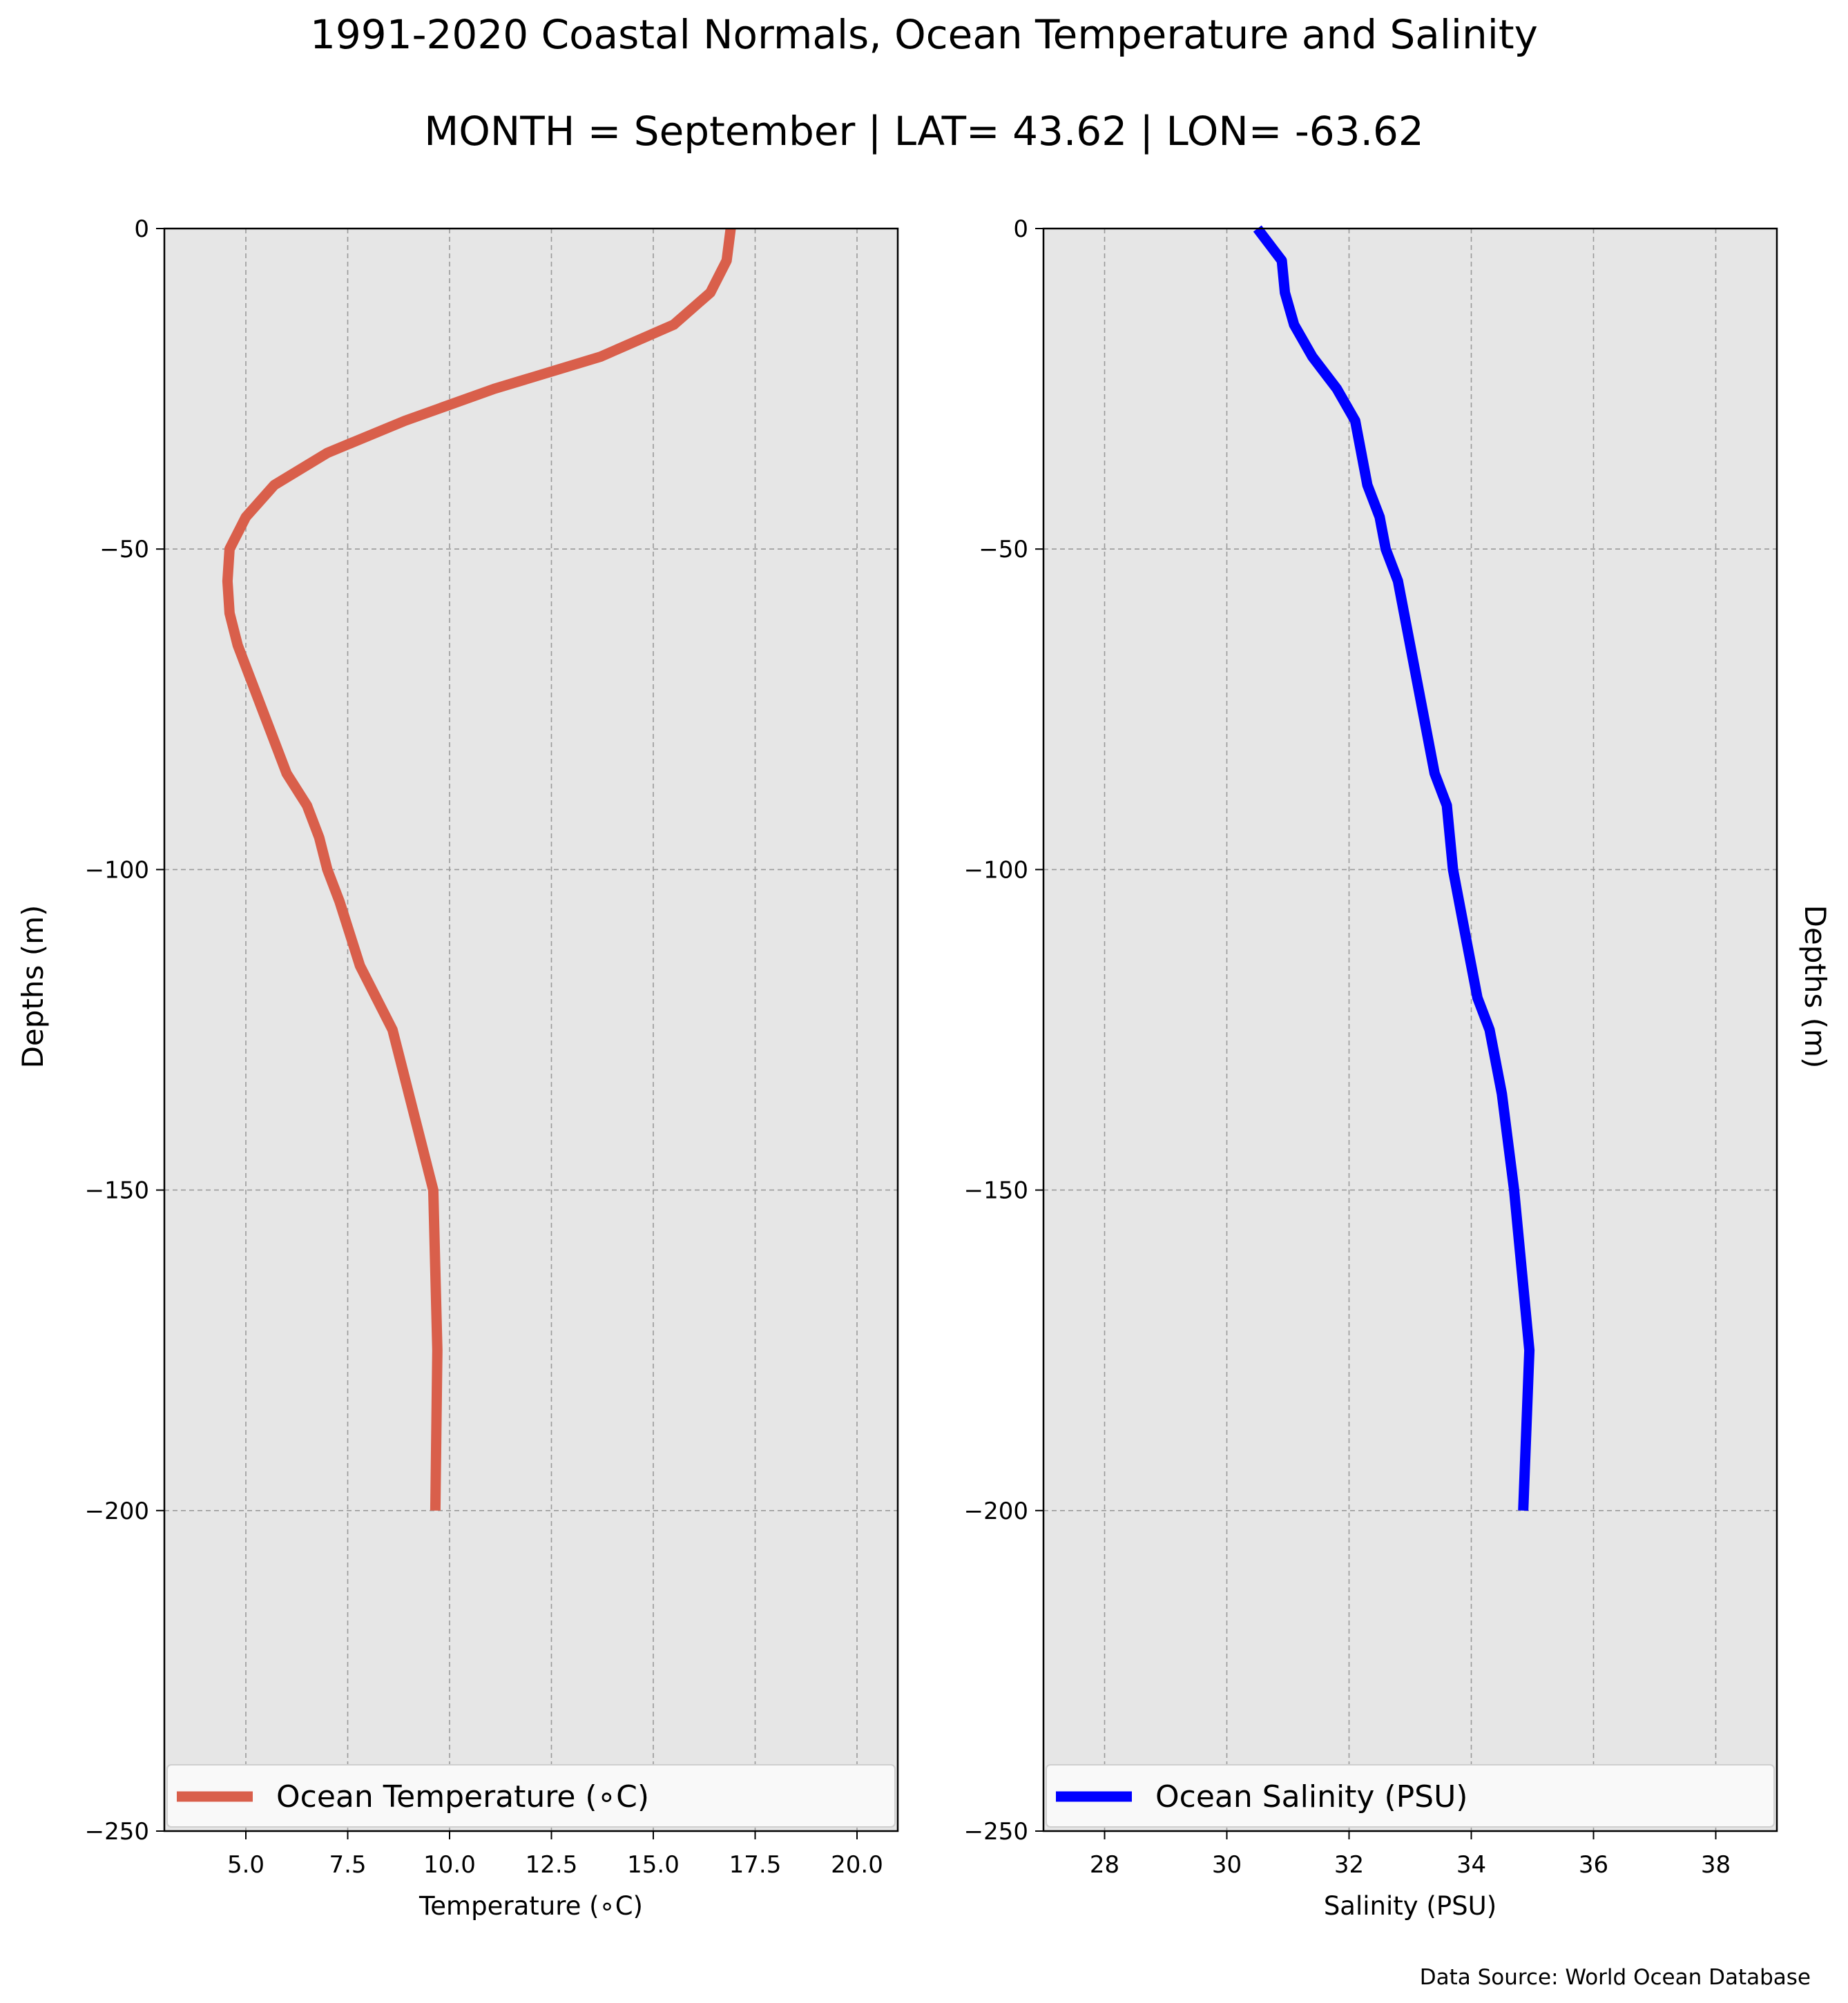 This screenshot has width=1848, height=2003. I want to click on x-tick-label: 17.5, so click(755, 1865).